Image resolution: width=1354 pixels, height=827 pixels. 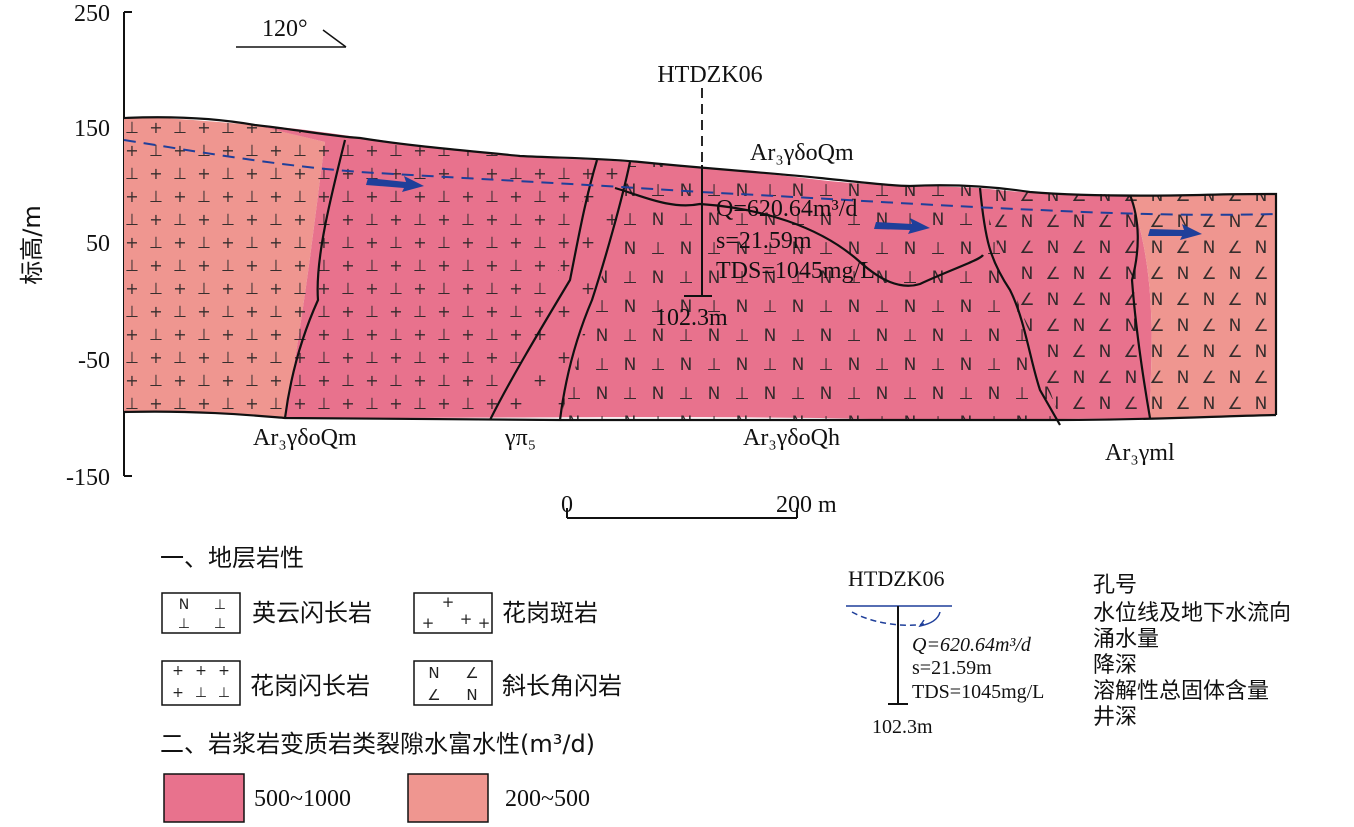 What do you see at coordinates (1192, 613) in the screenshot?
I see `legend-expl-watertable: 水位线及地下水流向` at bounding box center [1192, 613].